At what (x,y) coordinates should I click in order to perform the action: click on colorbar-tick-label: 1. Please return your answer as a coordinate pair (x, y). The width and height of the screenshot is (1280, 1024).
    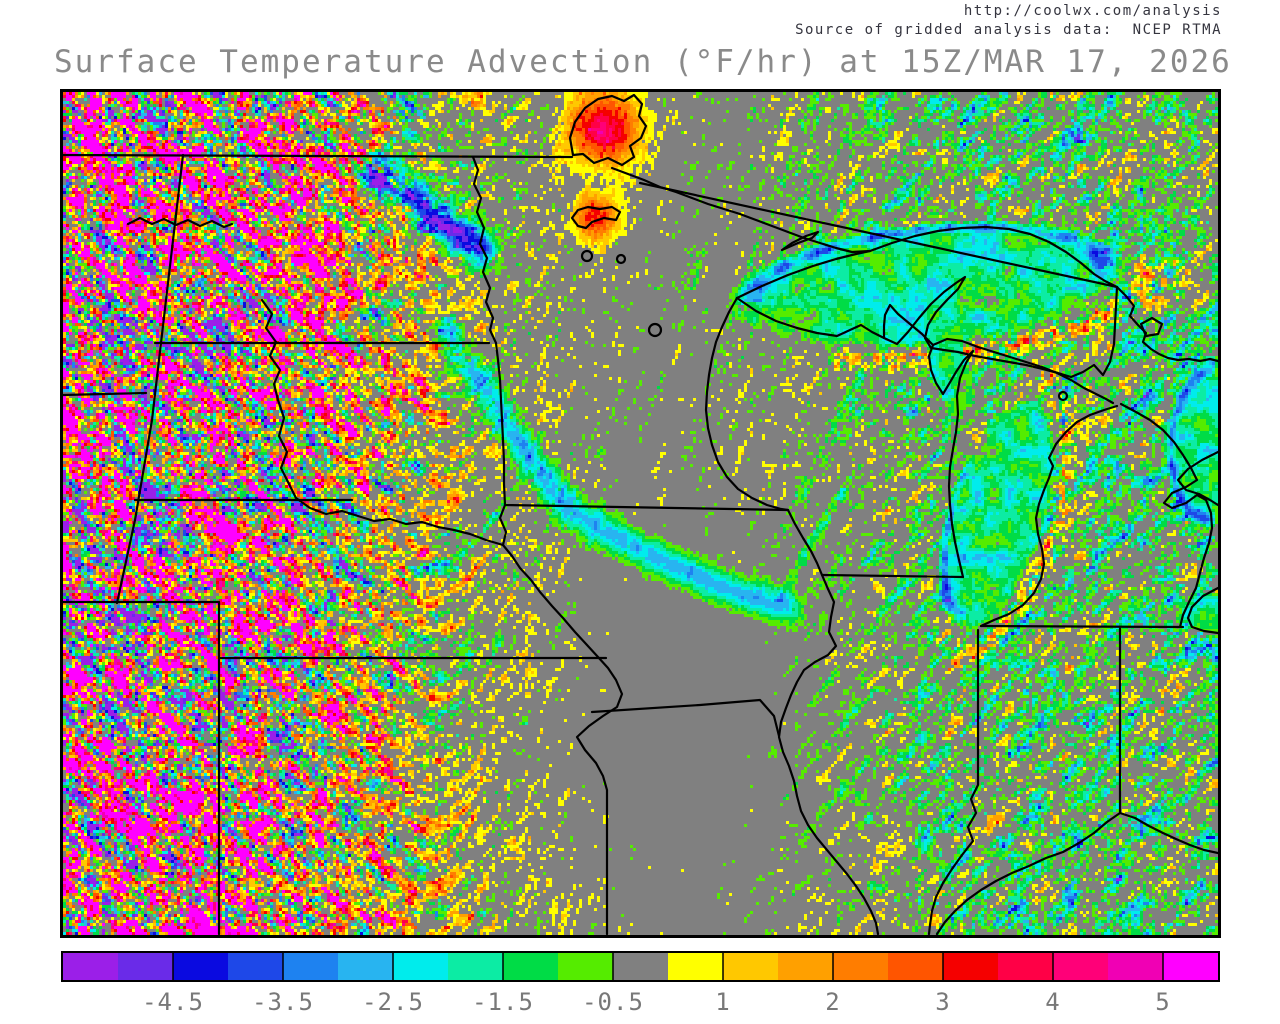
    Looking at the image, I should click on (723, 1002).